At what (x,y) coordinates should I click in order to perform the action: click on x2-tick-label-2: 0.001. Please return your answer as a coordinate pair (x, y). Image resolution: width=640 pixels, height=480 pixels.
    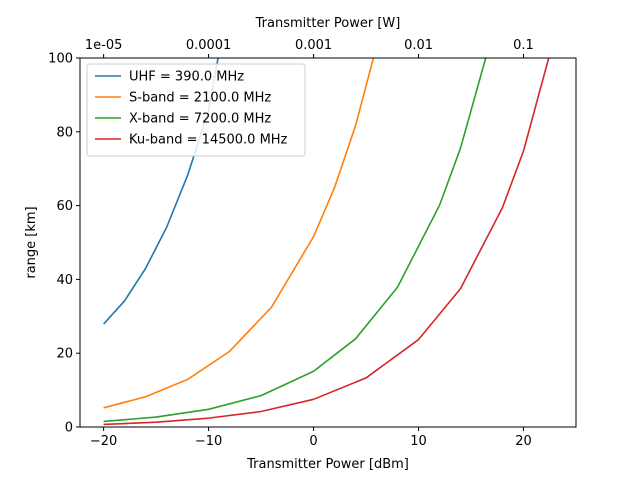
    Looking at the image, I should click on (313, 45).